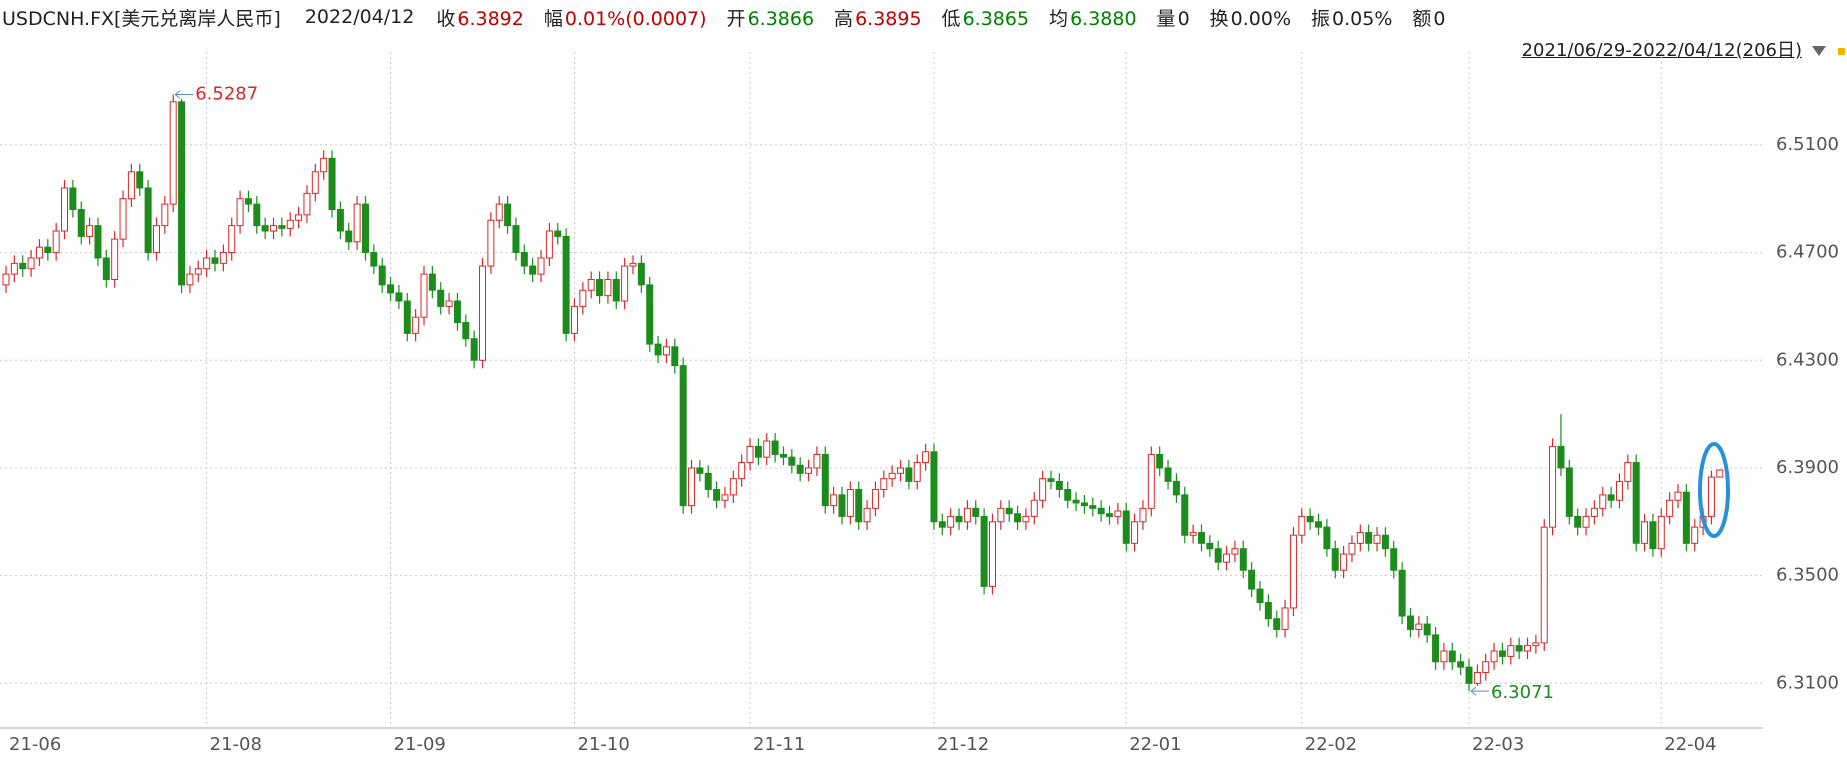 The width and height of the screenshot is (1847, 765). I want to click on low-label: 6.3071, so click(1522, 692).